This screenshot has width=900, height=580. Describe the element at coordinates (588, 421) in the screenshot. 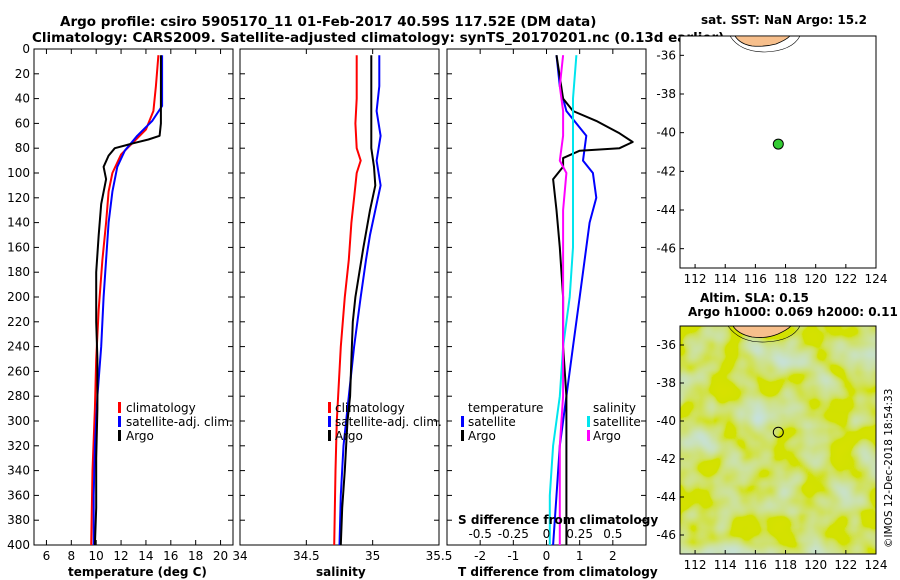

I see `legend-swatch-s-satellite` at that location.